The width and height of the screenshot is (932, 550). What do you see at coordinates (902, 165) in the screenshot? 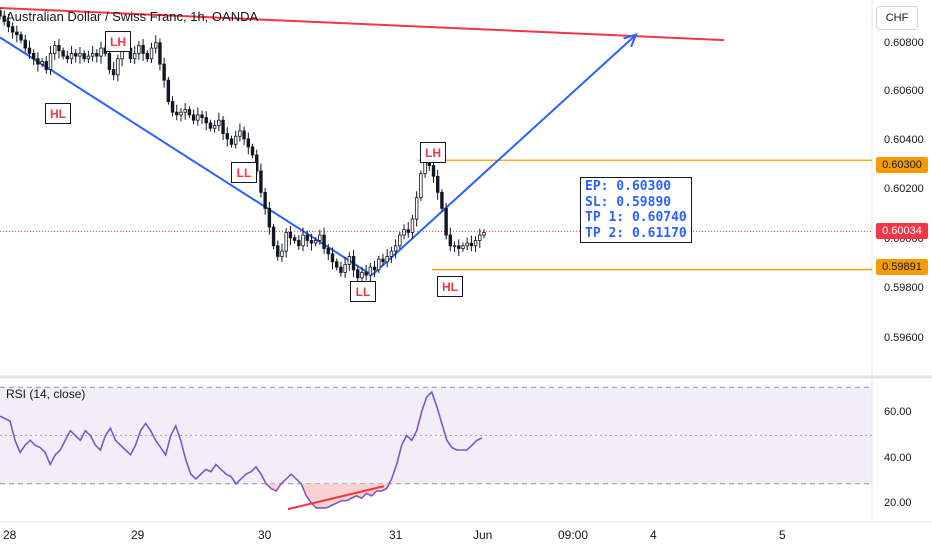
I see `entry-price-tag: 0.60300` at bounding box center [902, 165].